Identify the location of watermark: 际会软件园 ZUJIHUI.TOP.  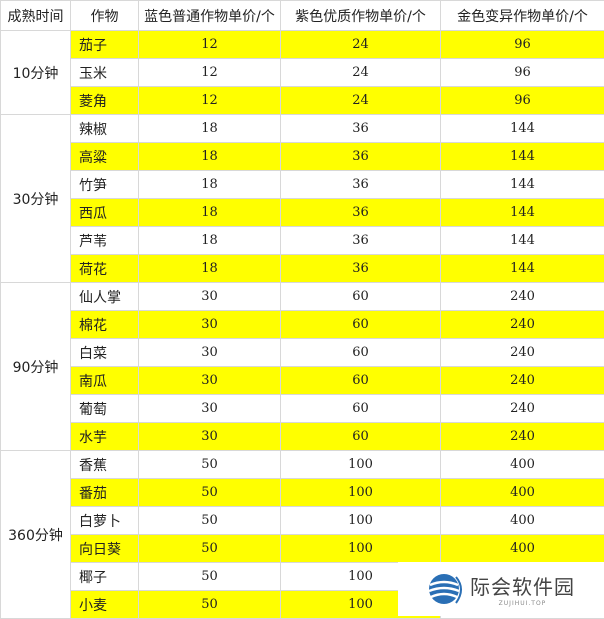
(501, 589).